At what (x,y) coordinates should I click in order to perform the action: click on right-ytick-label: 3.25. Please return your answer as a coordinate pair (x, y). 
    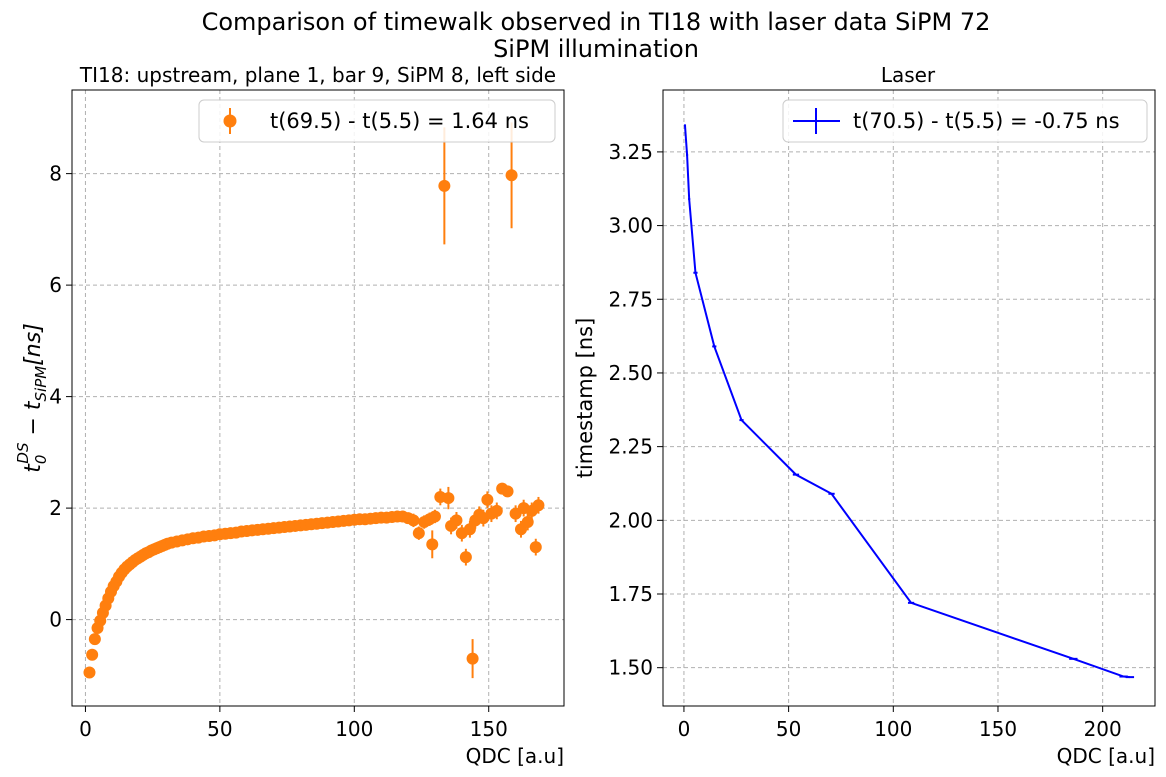
    Looking at the image, I should click on (630, 152).